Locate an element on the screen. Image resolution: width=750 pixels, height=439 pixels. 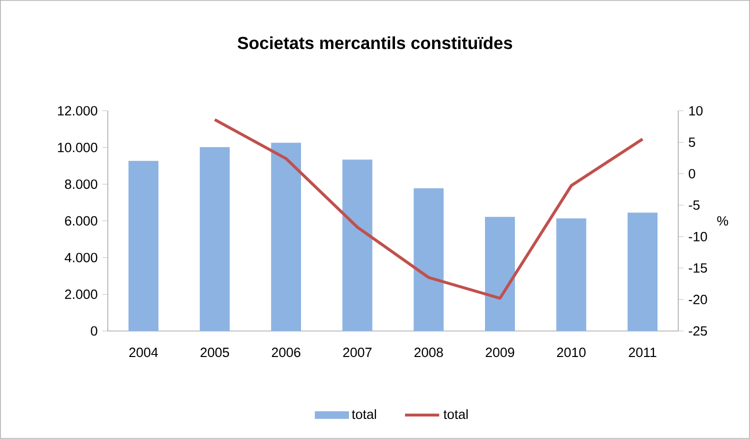
y2-tick-label: 10 is located at coordinates (696, 111).